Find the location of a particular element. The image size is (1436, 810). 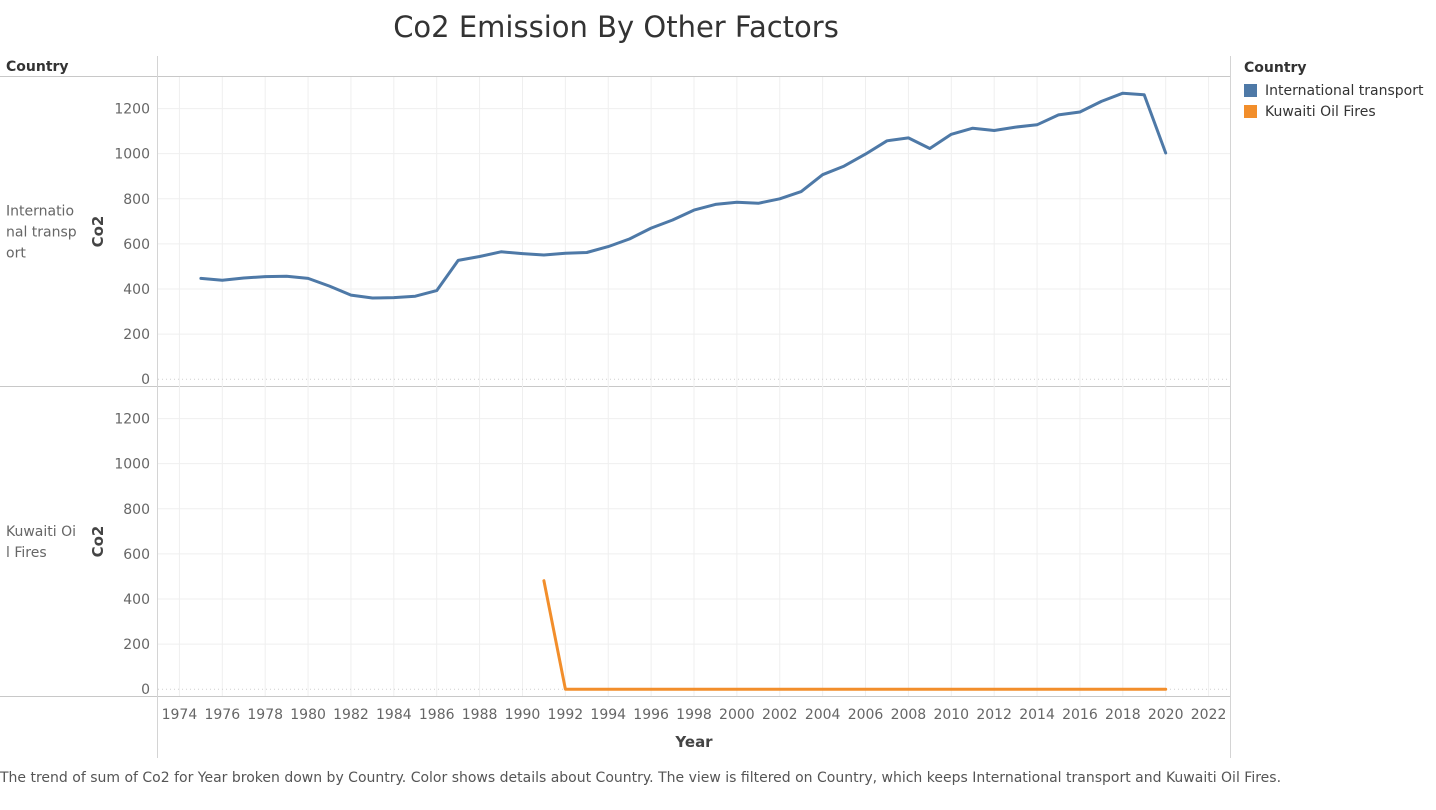

row-label: Internatio nal transp ort is located at coordinates (41, 233).